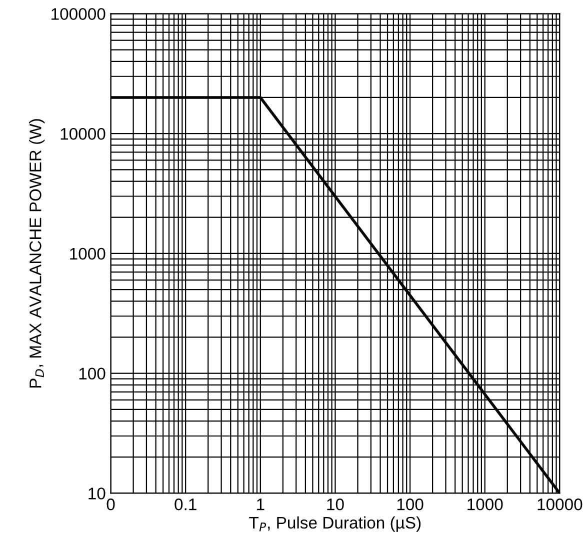 The image size is (583, 548). Describe the element at coordinates (110, 504) in the screenshot. I see `x-tick-label: 0` at that location.